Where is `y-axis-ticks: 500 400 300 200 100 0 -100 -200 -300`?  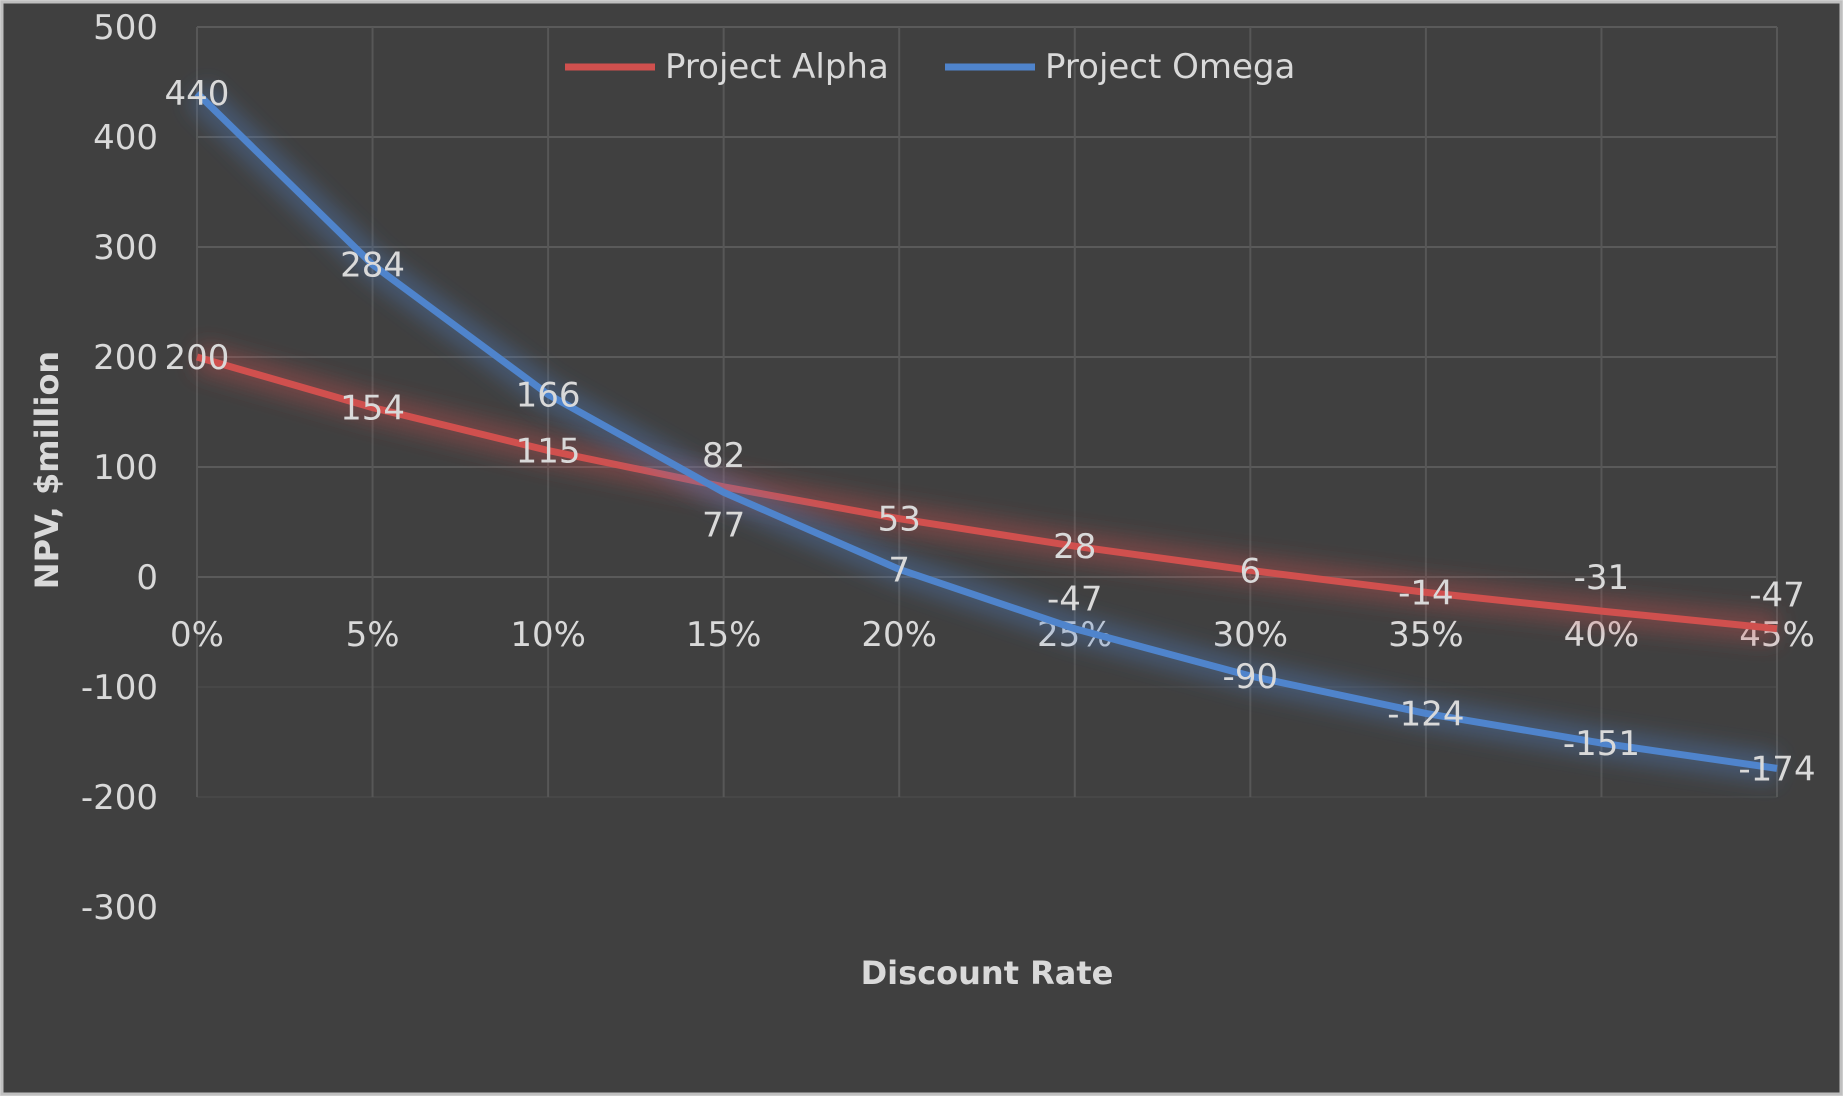
y-axis-ticks: 500 400 300 200 100 0 -100 -200 -300 is located at coordinates (119, 468).